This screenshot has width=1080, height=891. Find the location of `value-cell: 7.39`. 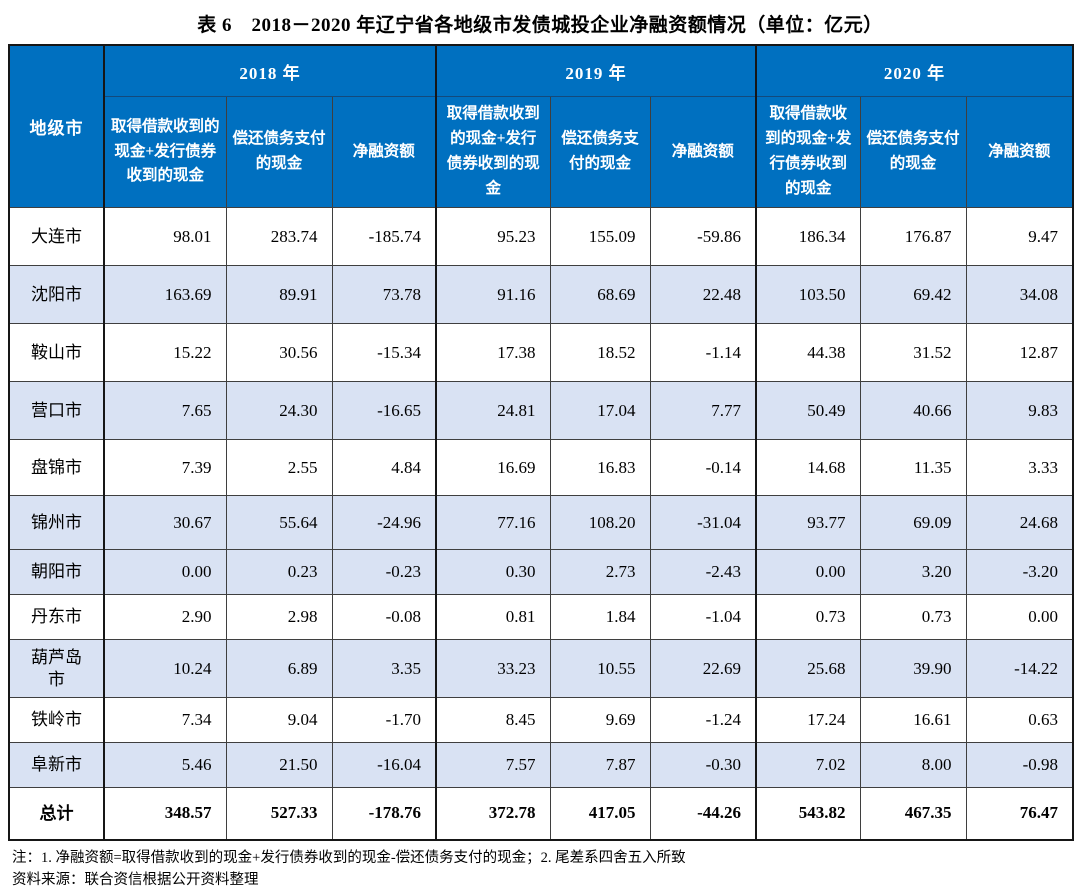

value-cell: 7.39 is located at coordinates (165, 467).